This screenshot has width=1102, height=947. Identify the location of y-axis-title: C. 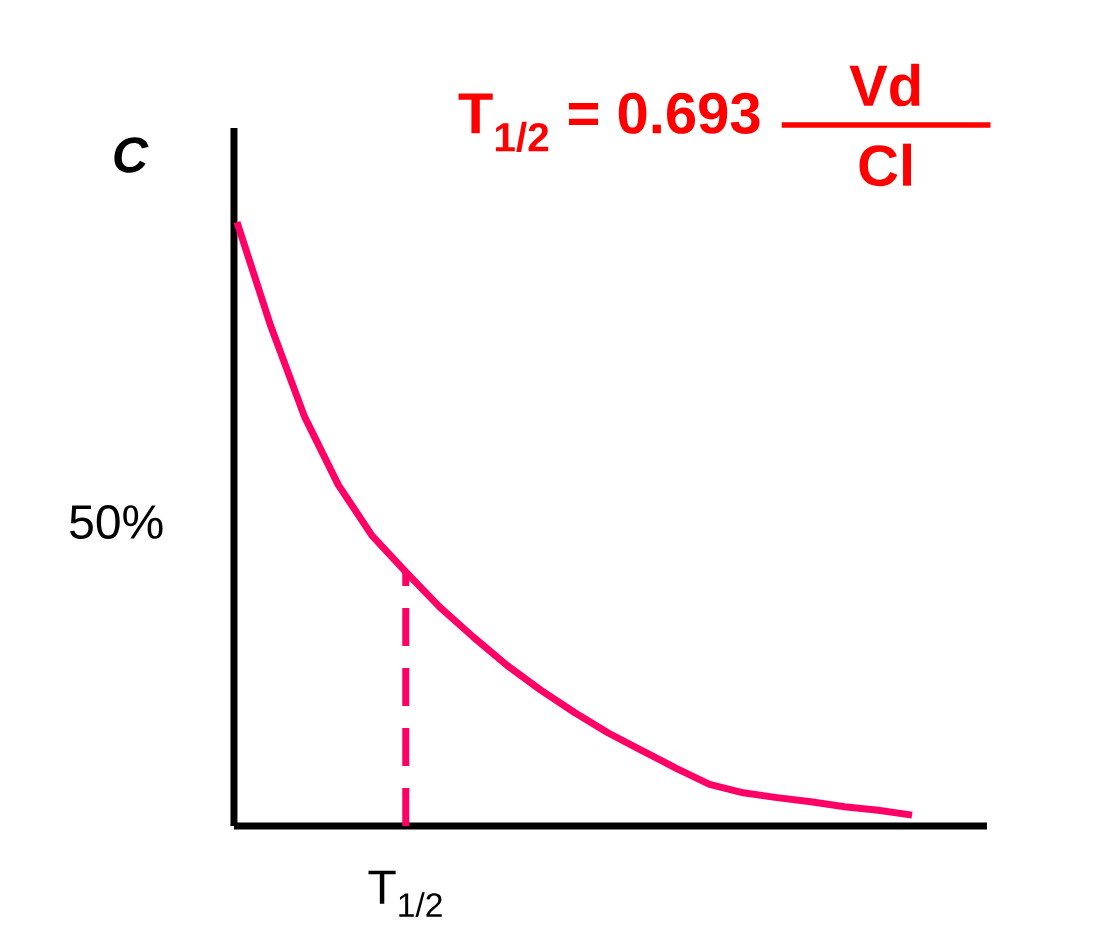
(131, 155).